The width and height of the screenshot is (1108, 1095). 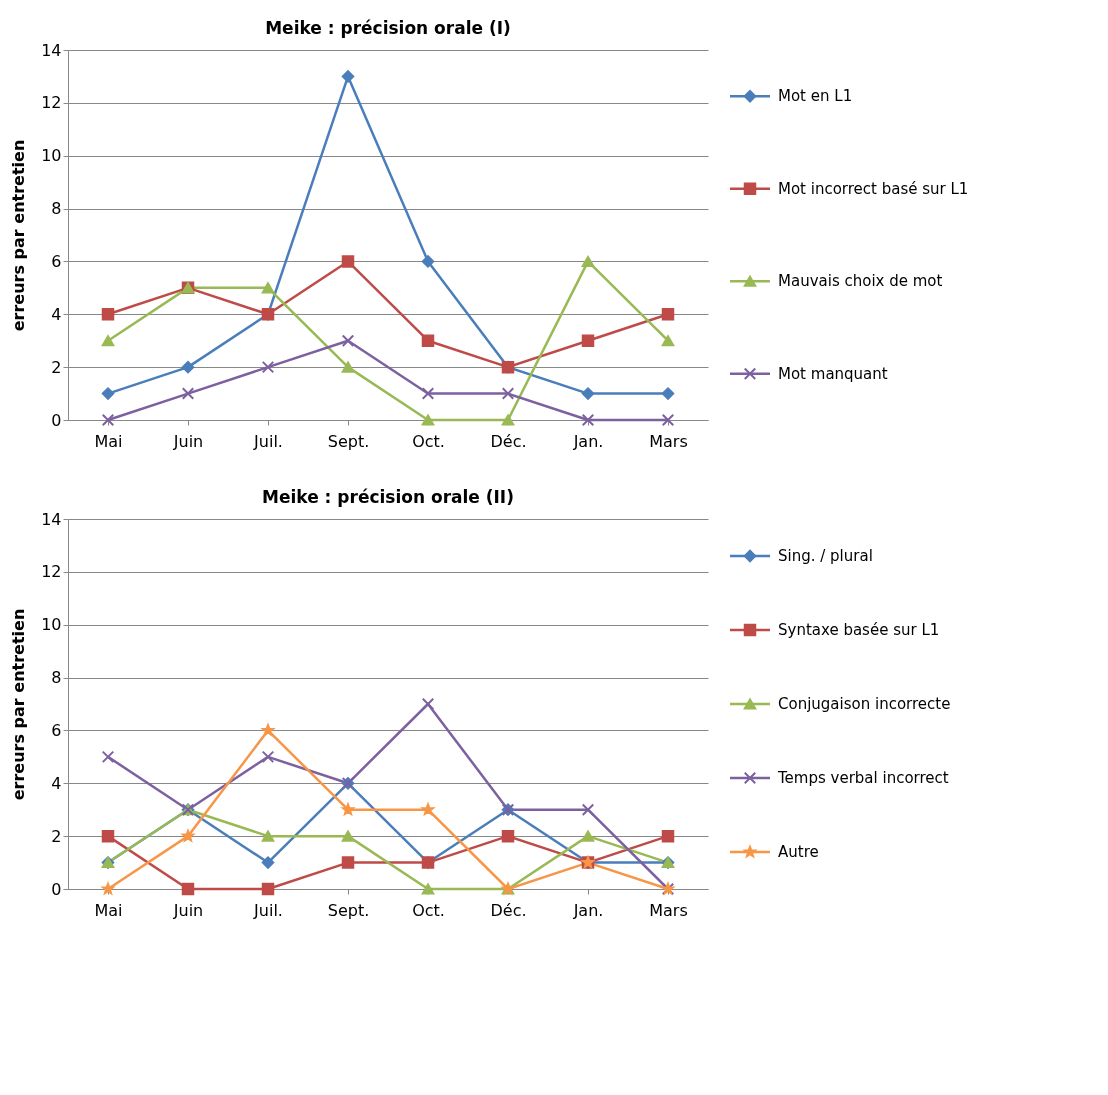 What do you see at coordinates (859, 630) in the screenshot?
I see `legend-label: Syntaxe basée sur L1` at bounding box center [859, 630].